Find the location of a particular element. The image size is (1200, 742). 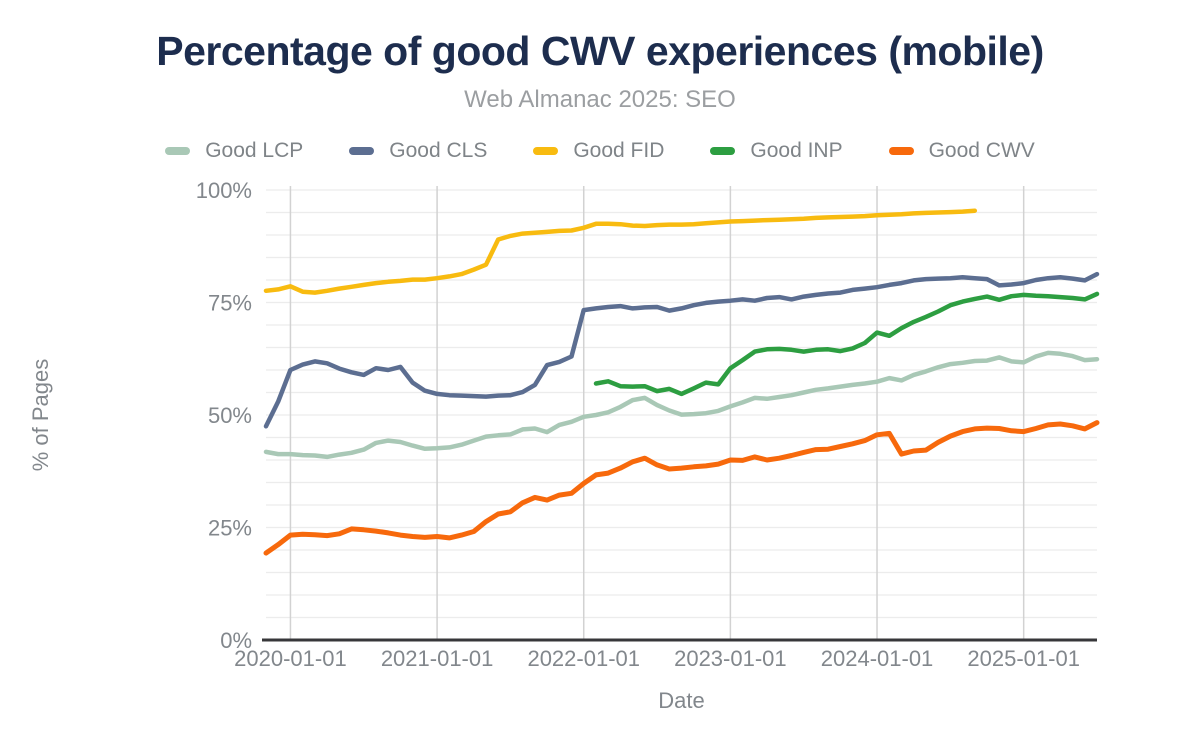

x-tick-label: 2021-01-01 is located at coordinates (437, 658).